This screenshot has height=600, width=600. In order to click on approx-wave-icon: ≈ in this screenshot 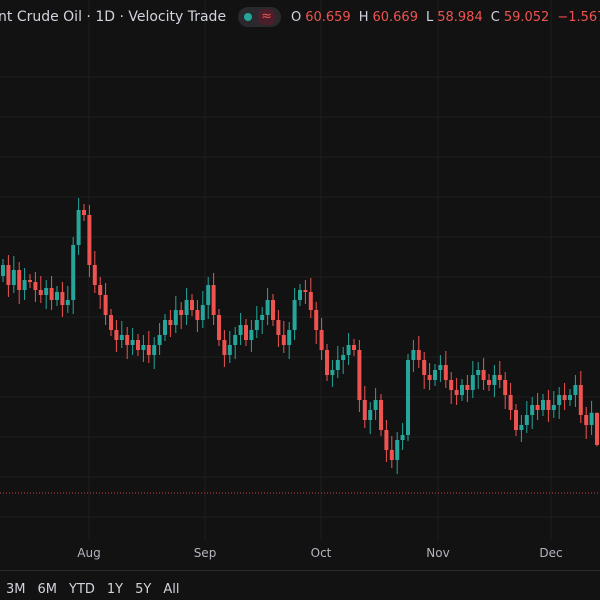, I will do `click(266, 17)`.